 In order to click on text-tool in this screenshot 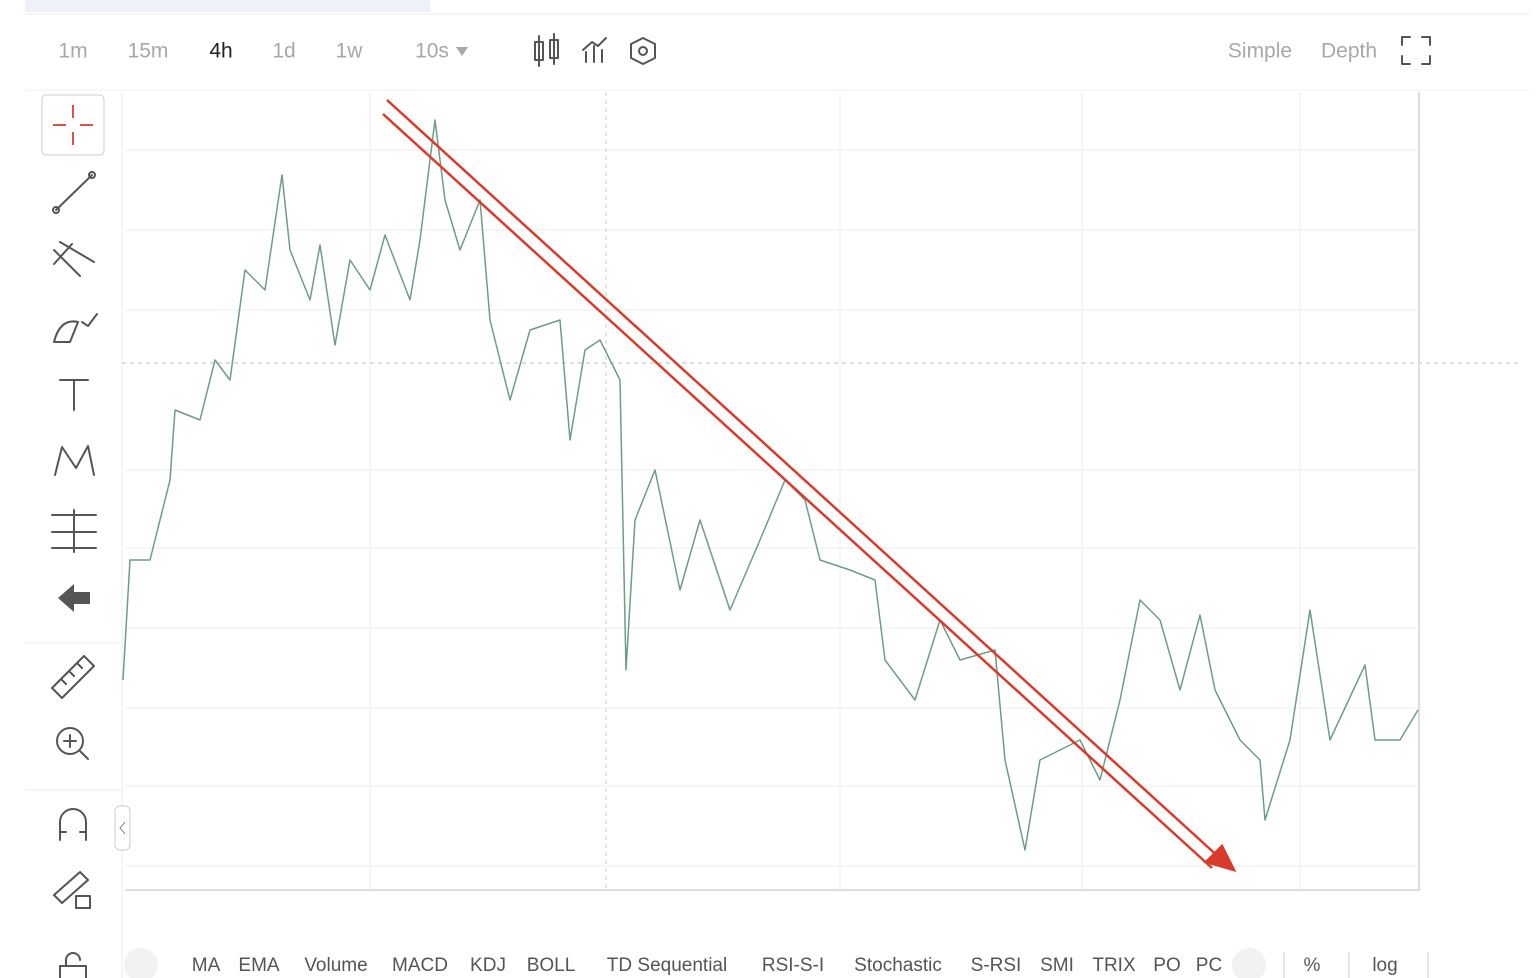, I will do `click(74, 395)`.